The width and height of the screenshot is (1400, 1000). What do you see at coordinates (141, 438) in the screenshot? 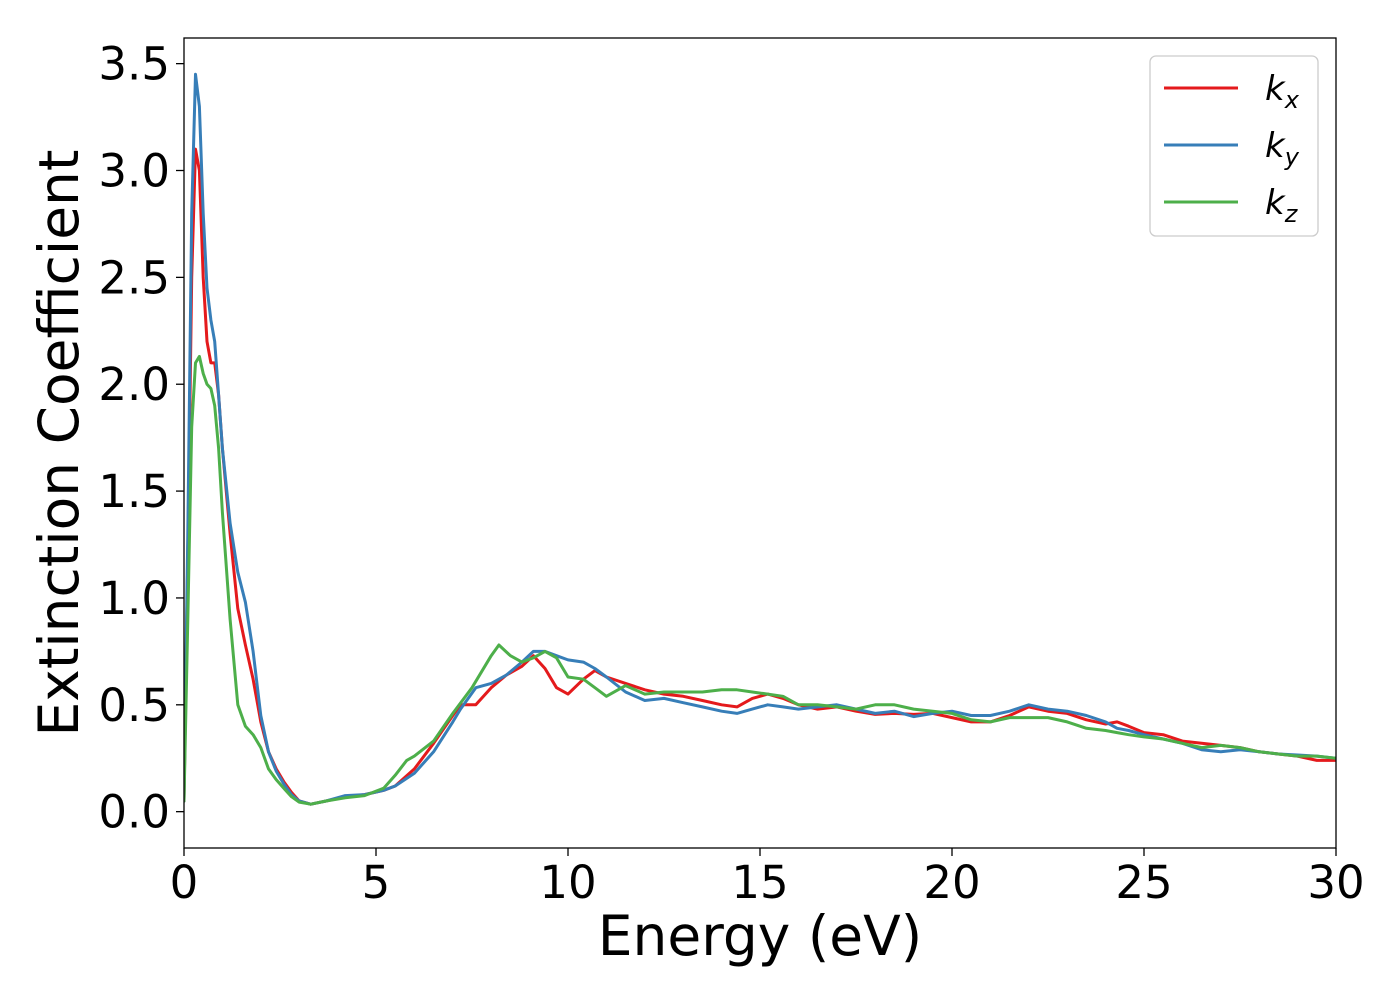
I see `y-axis: 0.0 0.5 1.0 1.5 2.0 2.5 3.0 3.5` at bounding box center [141, 438].